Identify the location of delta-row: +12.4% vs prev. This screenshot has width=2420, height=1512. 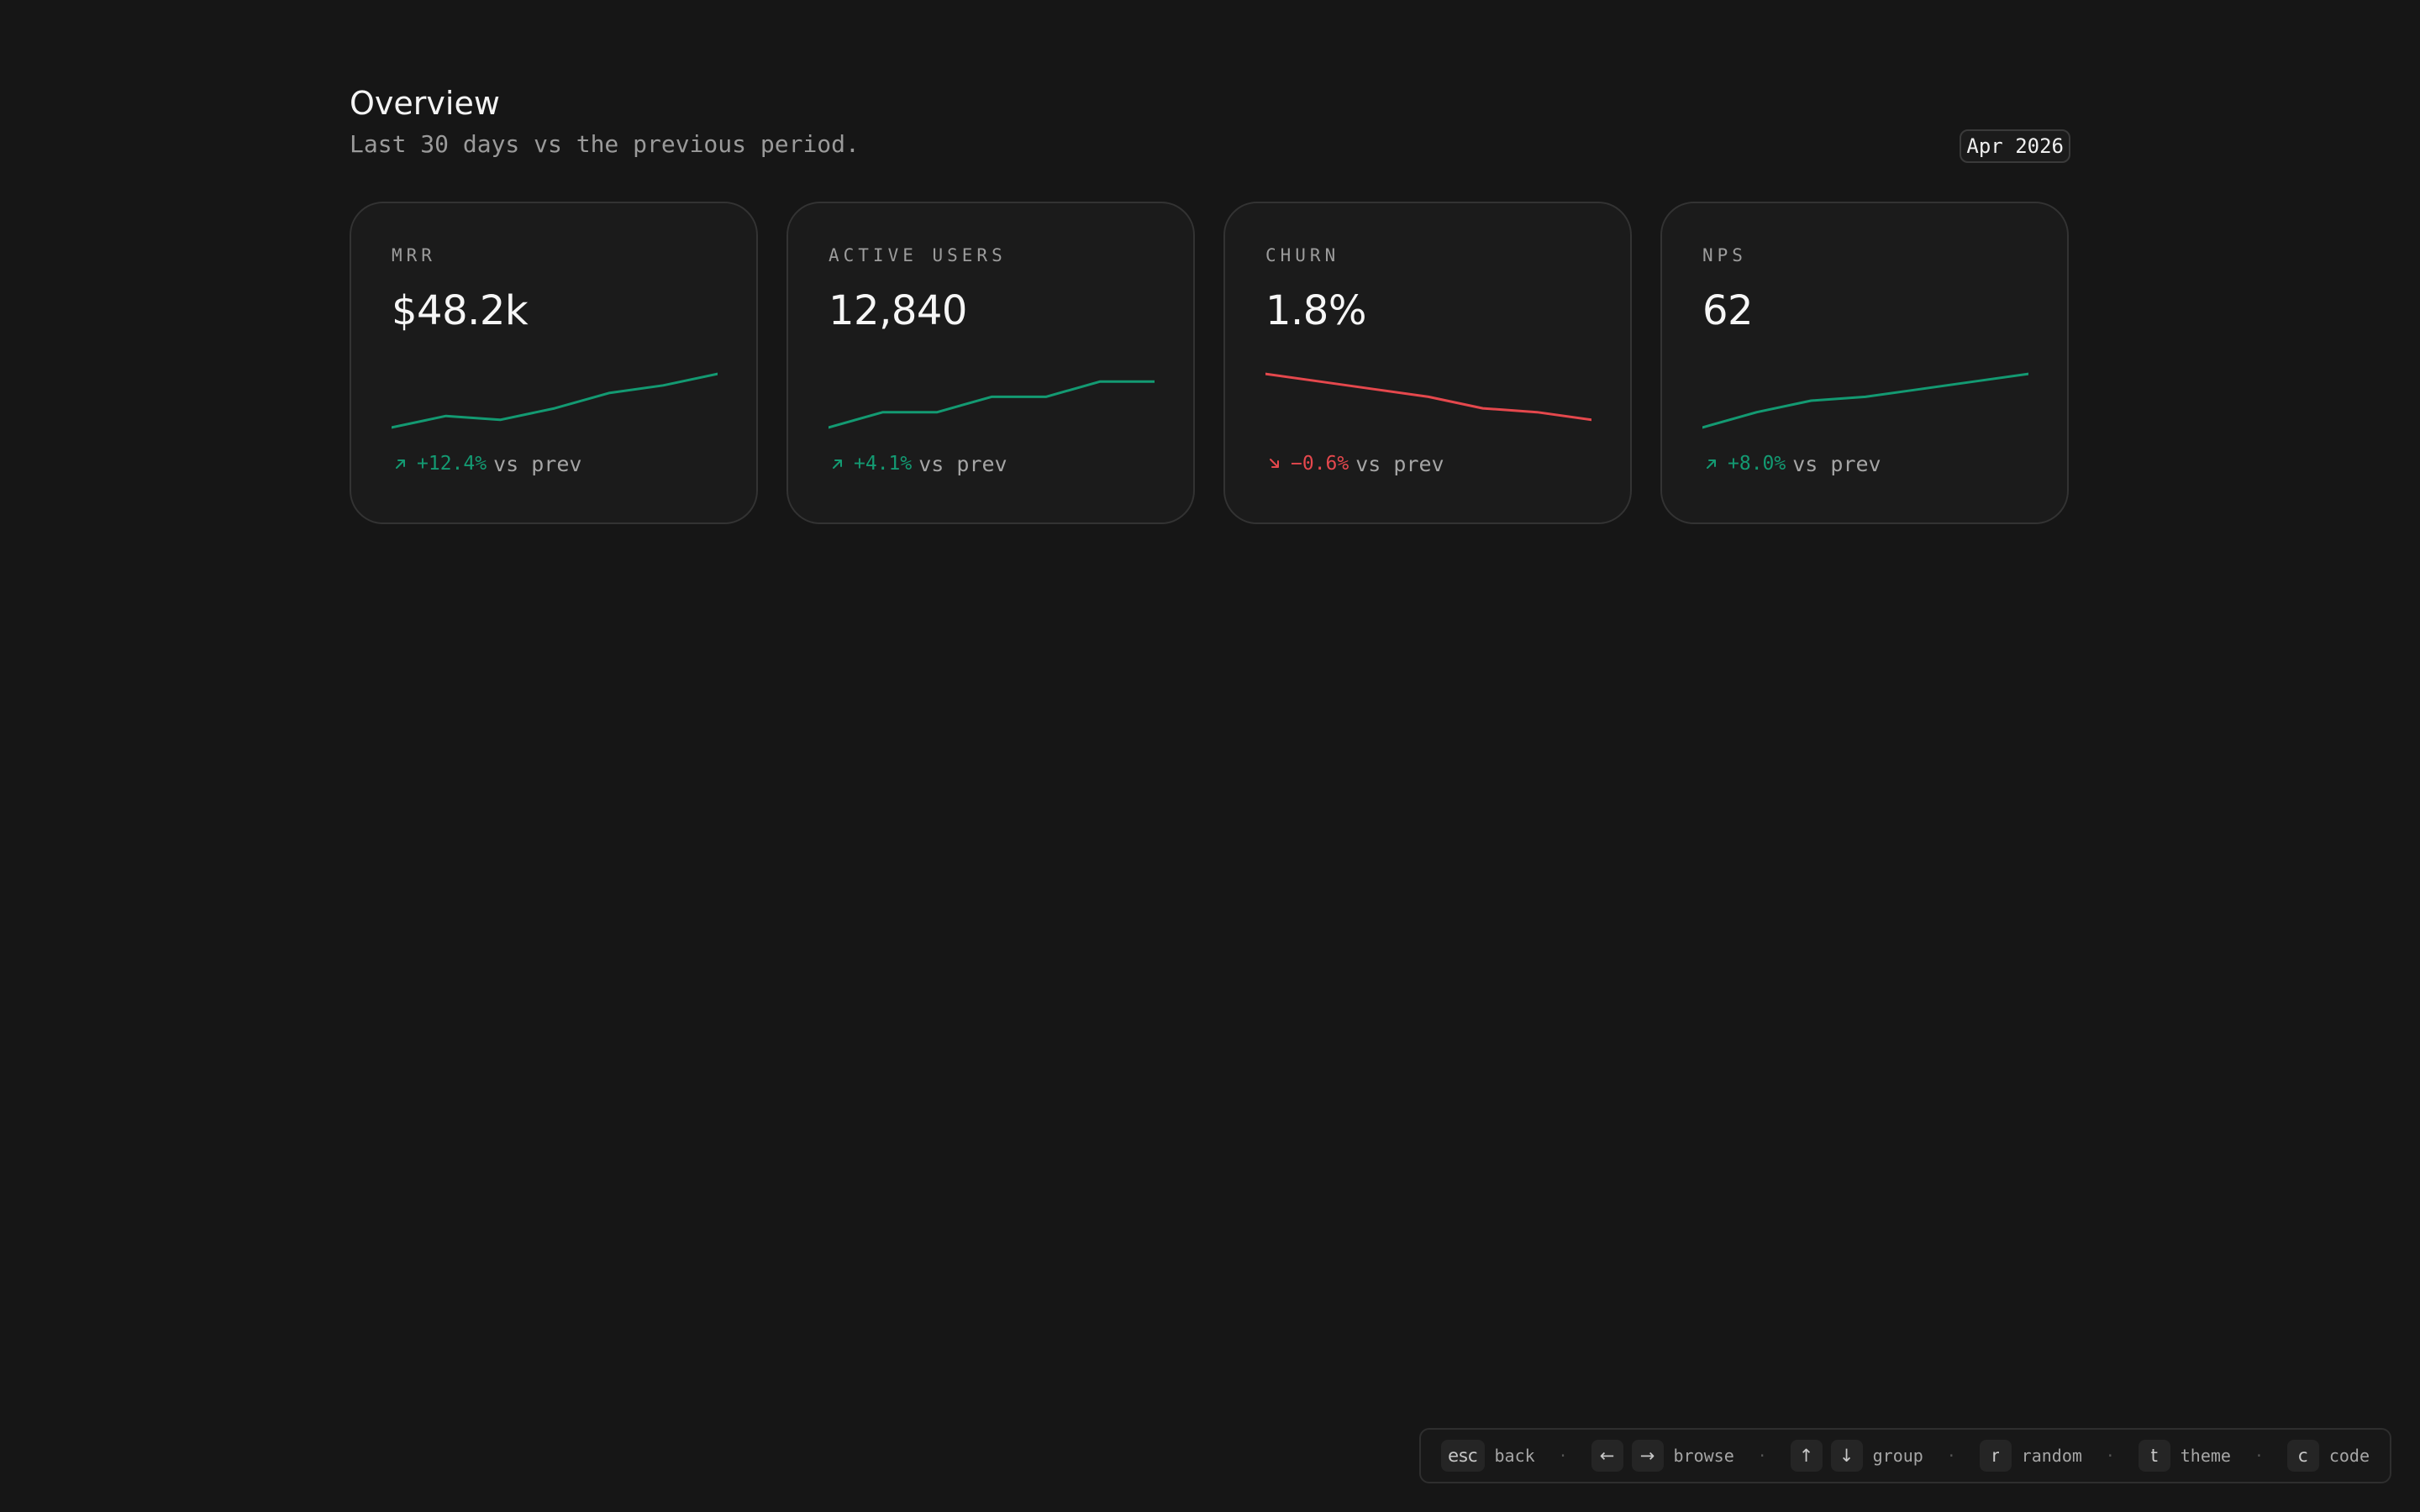
(486, 463).